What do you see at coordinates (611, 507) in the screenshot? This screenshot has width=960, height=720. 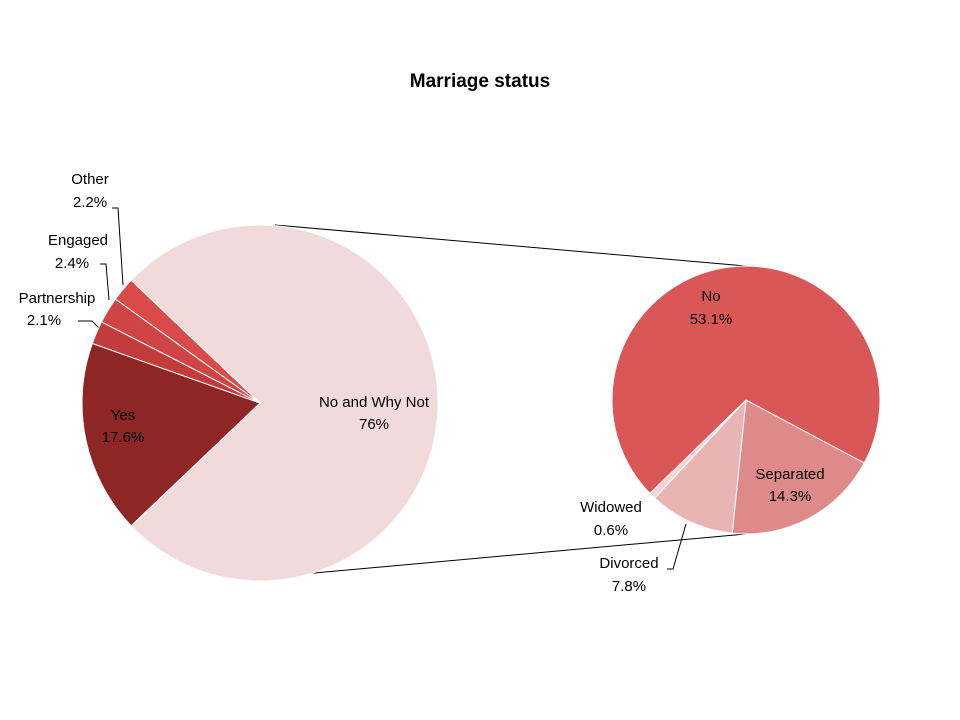 I see `slice-label: Widowed` at bounding box center [611, 507].